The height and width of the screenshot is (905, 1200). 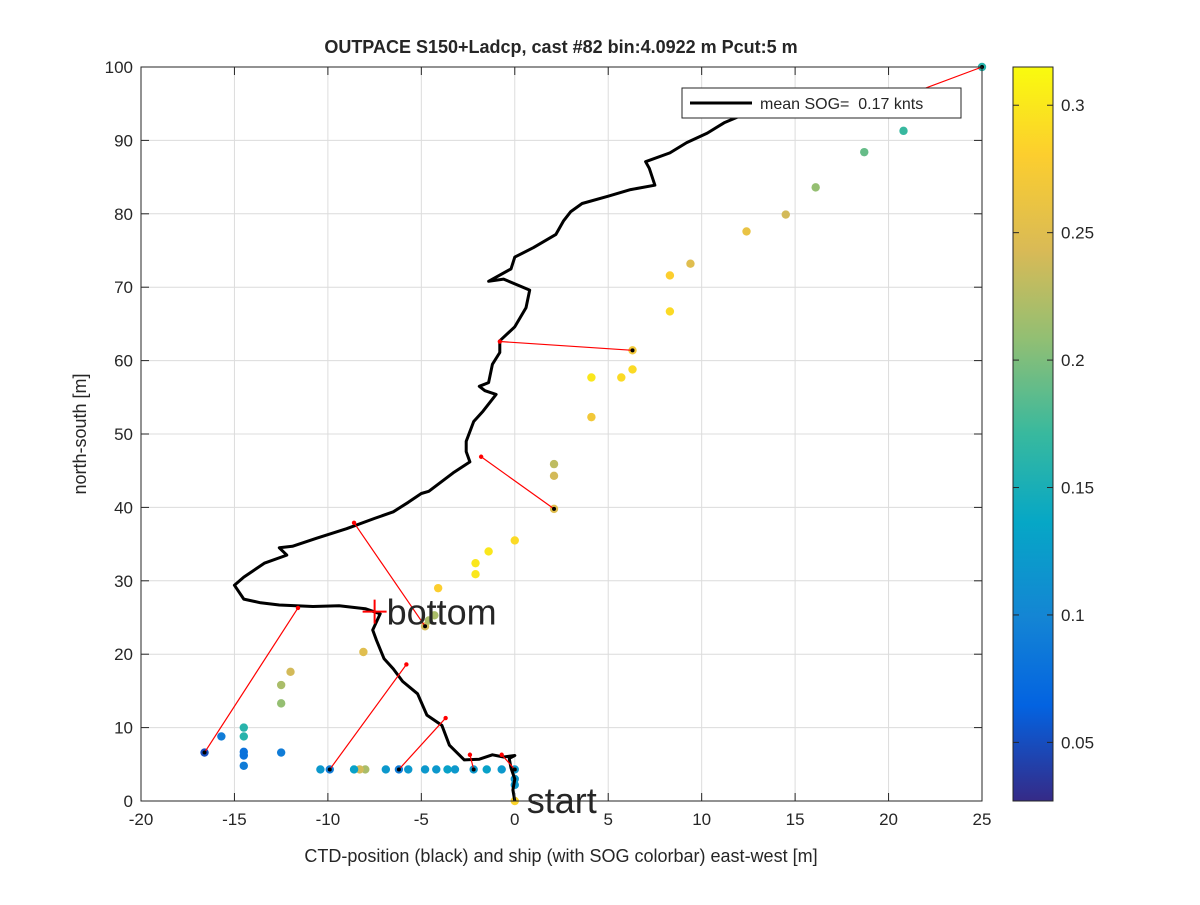 I want to click on y-tick-label: 80, so click(x=123, y=214).